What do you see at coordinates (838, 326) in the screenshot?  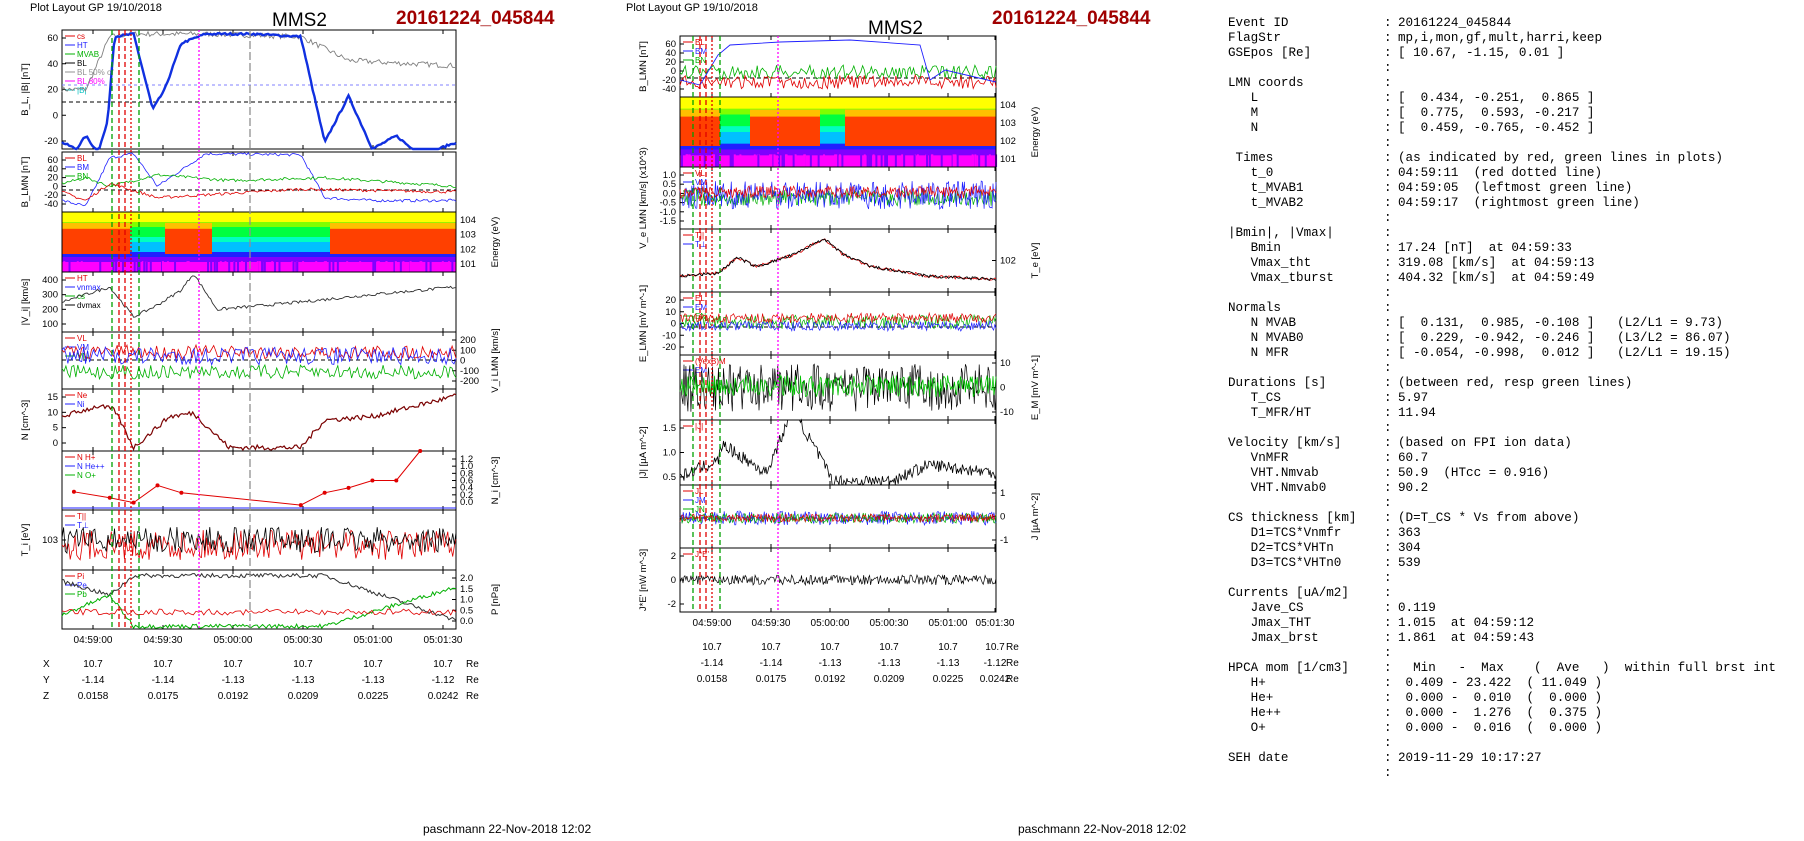 I see `series-line-EL` at bounding box center [838, 326].